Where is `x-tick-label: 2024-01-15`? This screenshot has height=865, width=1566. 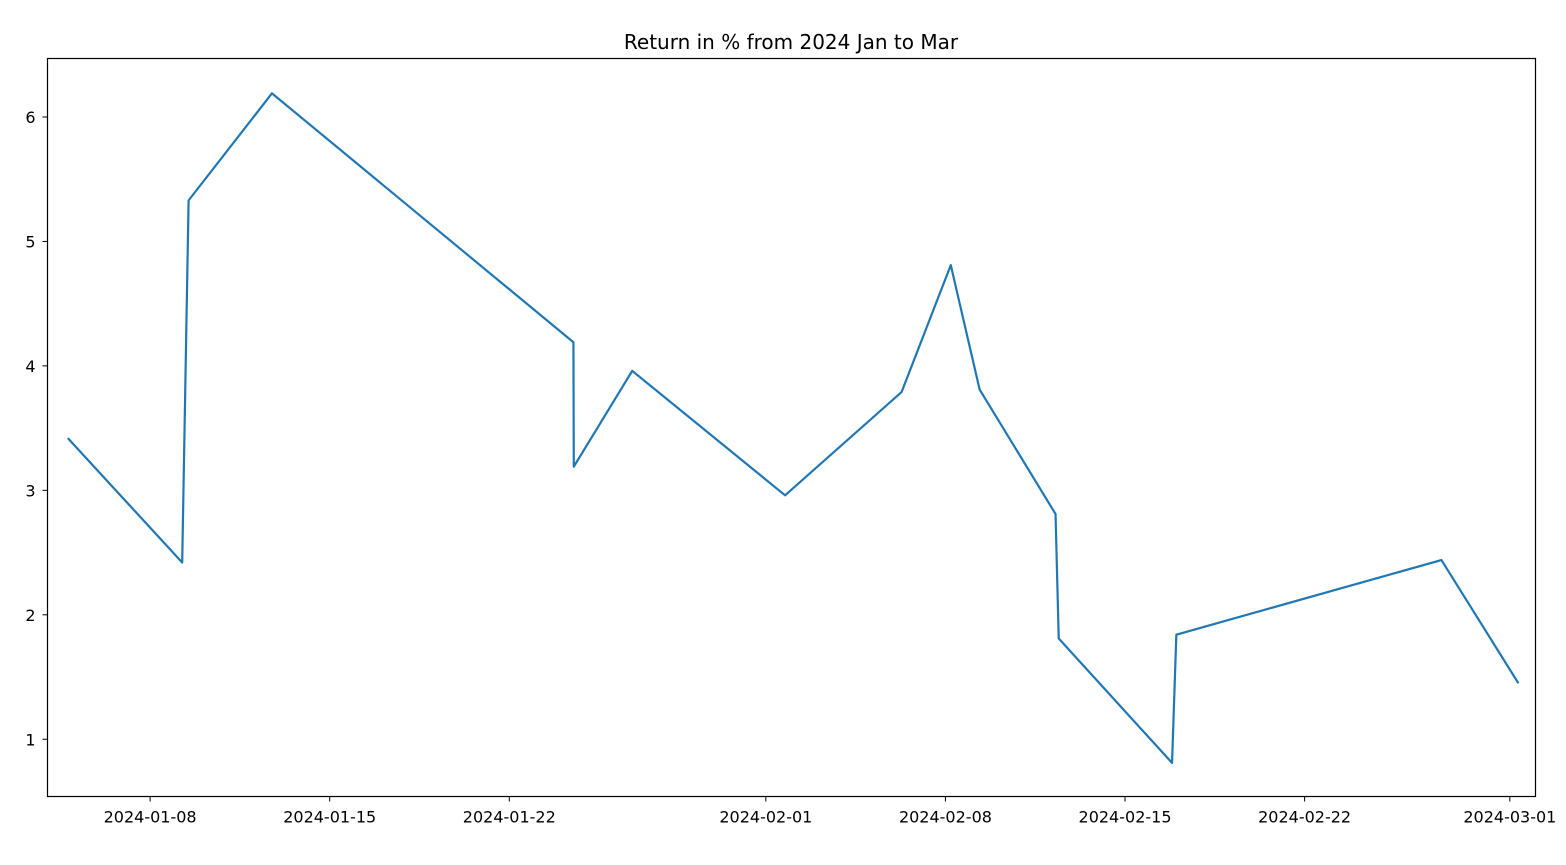 x-tick-label: 2024-01-15 is located at coordinates (329, 817).